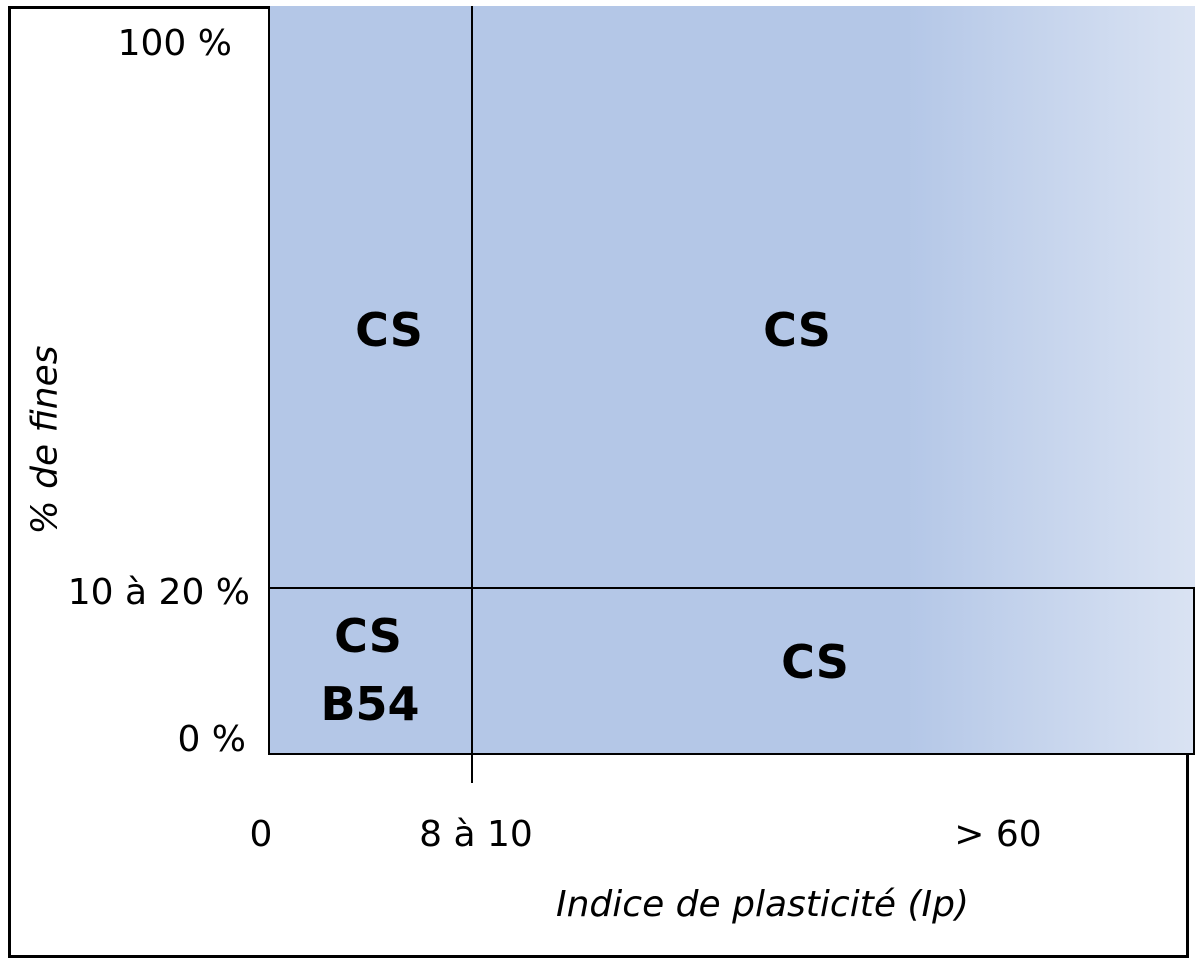 The height and width of the screenshot is (967, 1200). What do you see at coordinates (261, 834) in the screenshot?
I see `x-tick-0: 0` at bounding box center [261, 834].